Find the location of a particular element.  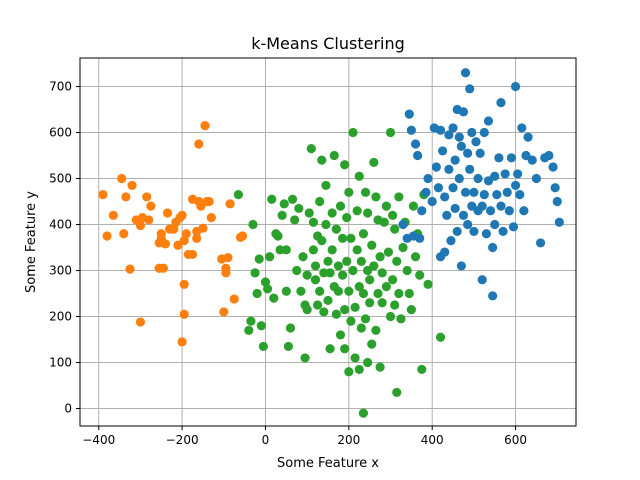

y-tick-label: 0 is located at coordinates (68, 409).